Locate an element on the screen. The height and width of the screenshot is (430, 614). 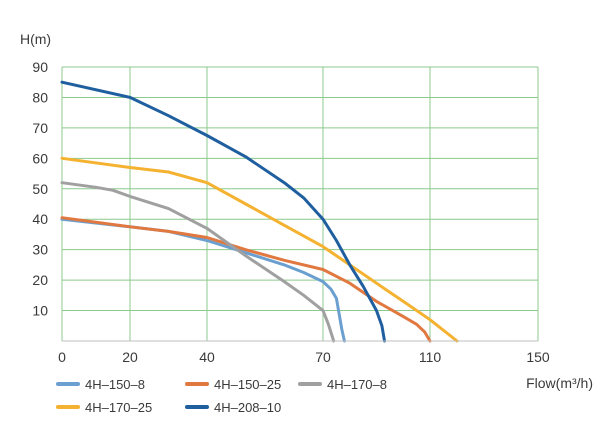
x-tick-labels: 0 20 40 70 110 150 is located at coordinates (304, 357).